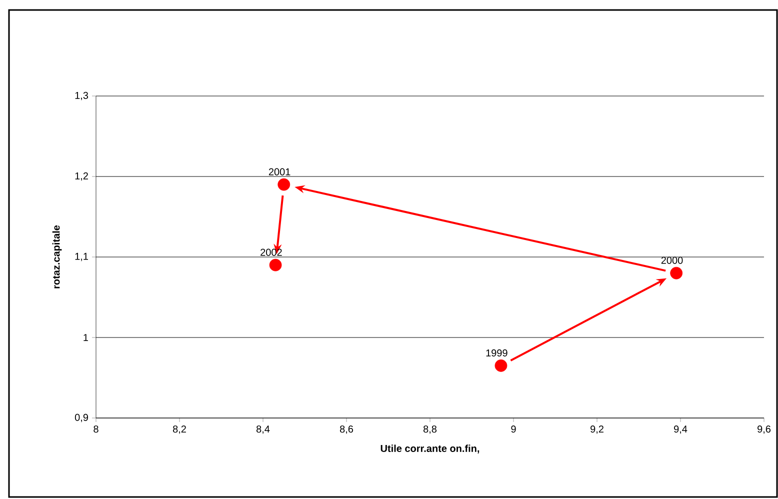 The height and width of the screenshot is (499, 778). I want to click on x-tick-label: 8,8, so click(430, 430).